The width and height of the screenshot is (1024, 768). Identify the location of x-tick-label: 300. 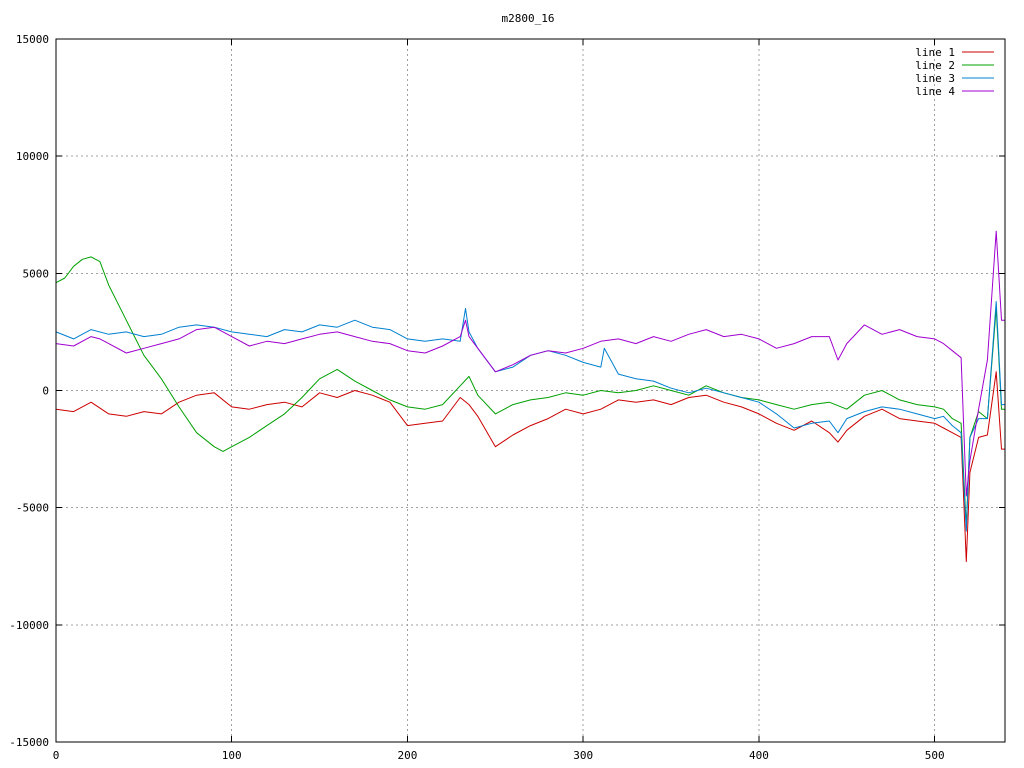
(583, 755).